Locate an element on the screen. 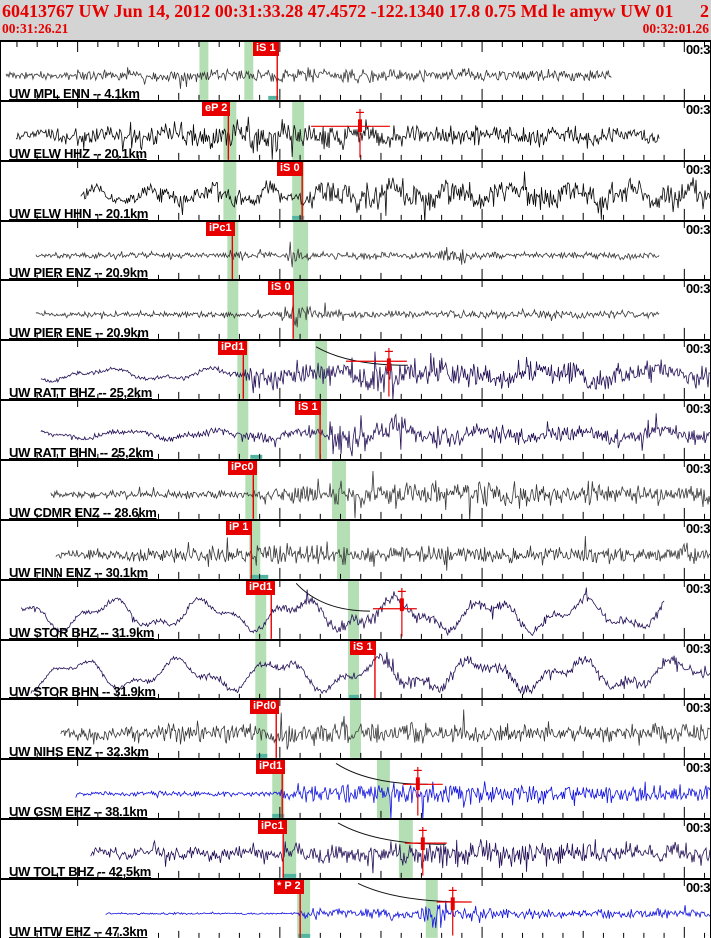 The image size is (711, 938). trace-panel-uw-tolt-bhz: iPc1 UW TOLT BHZ -- 42,5km 00:3 is located at coordinates (355, 848).